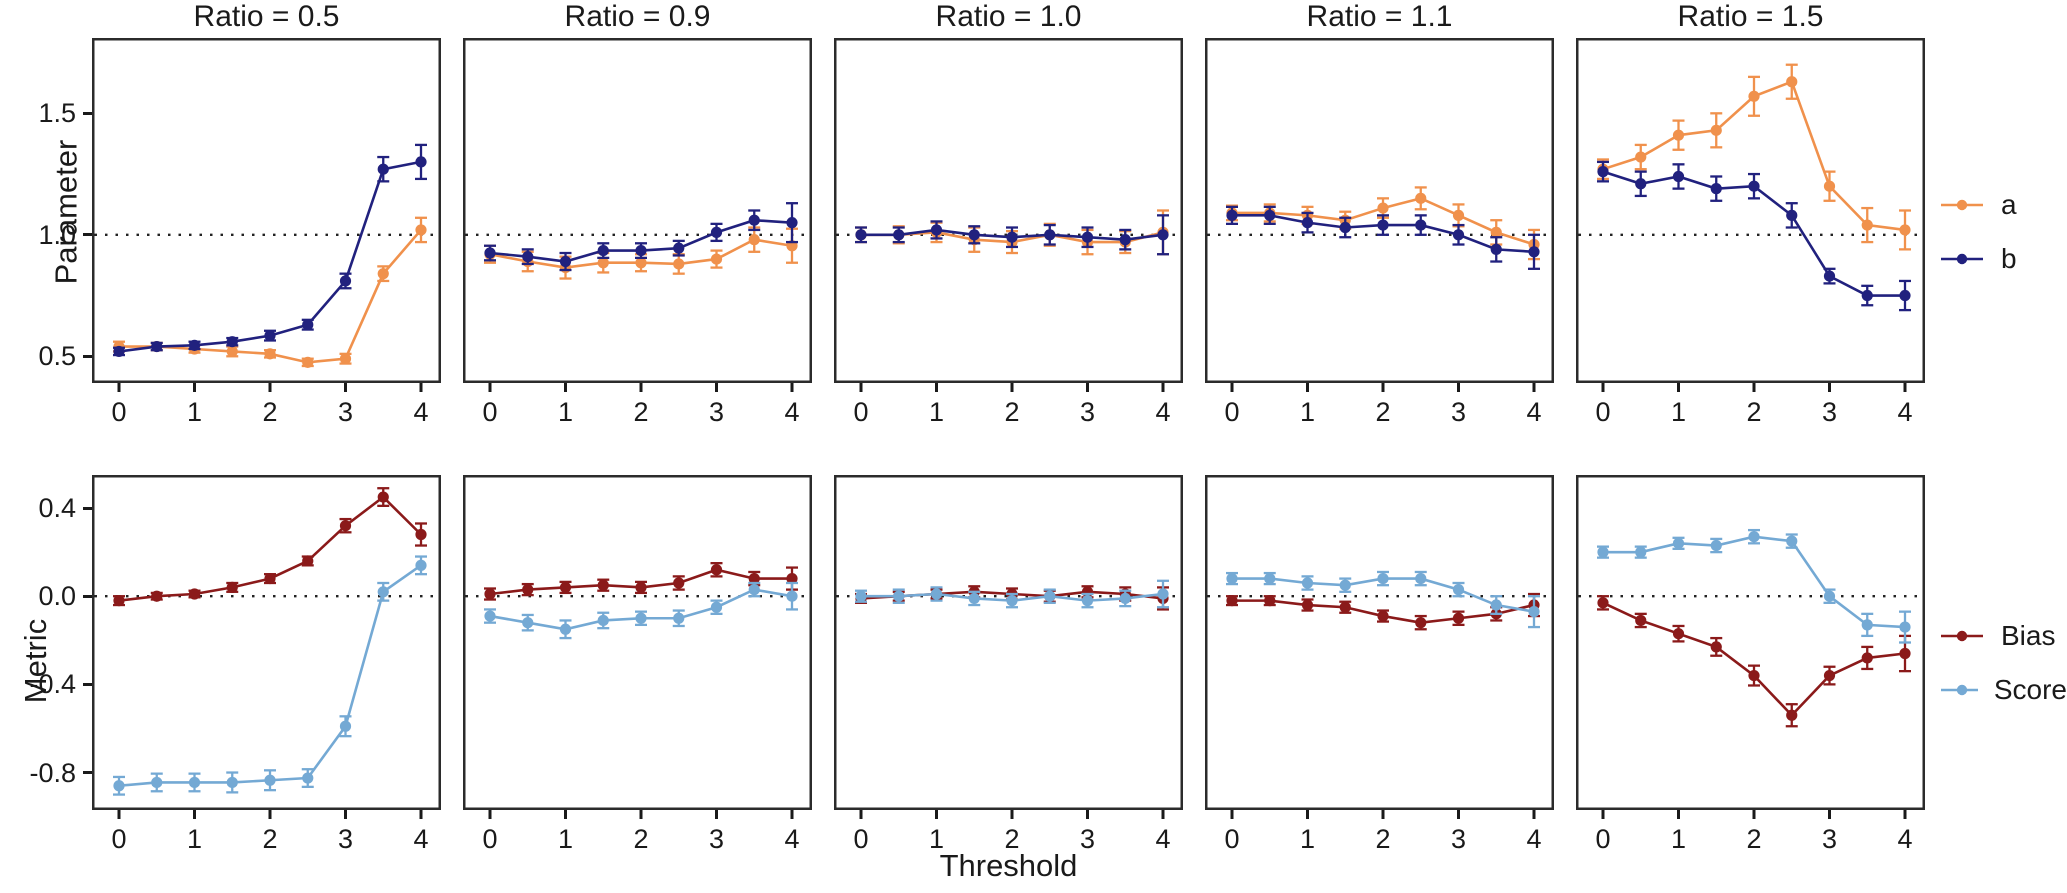  What do you see at coordinates (1996, 259) in the screenshot?
I see `legend-item-b: b` at bounding box center [1996, 259].